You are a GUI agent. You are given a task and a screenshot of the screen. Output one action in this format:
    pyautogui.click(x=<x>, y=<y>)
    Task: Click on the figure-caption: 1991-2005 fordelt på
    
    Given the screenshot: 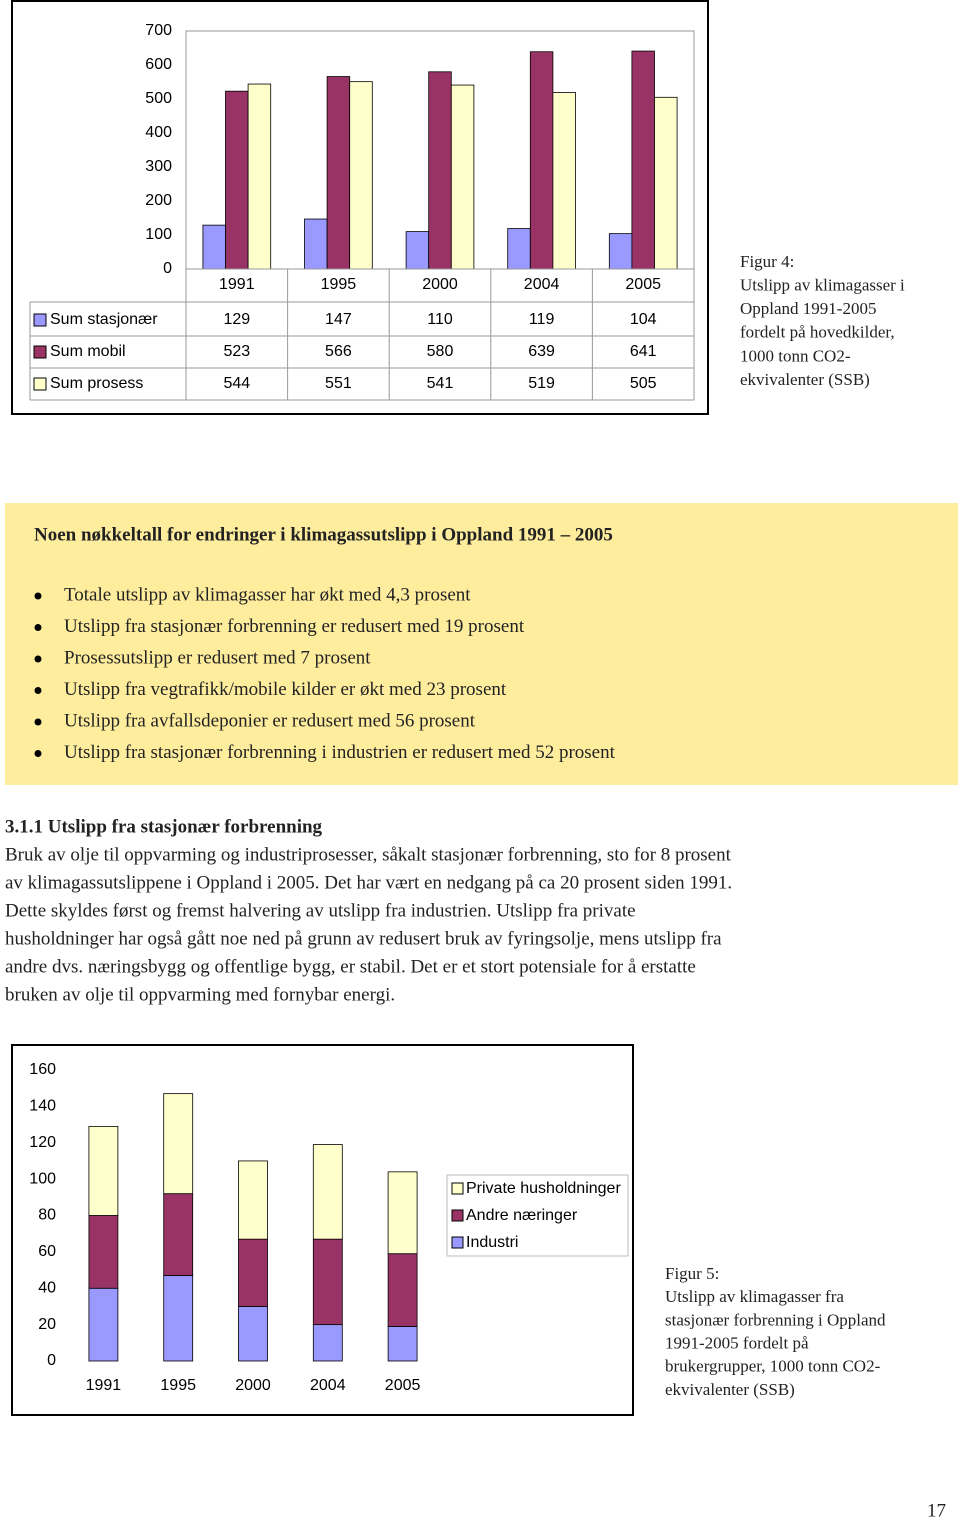 What is the action you would take?
    pyautogui.click(x=737, y=1343)
    